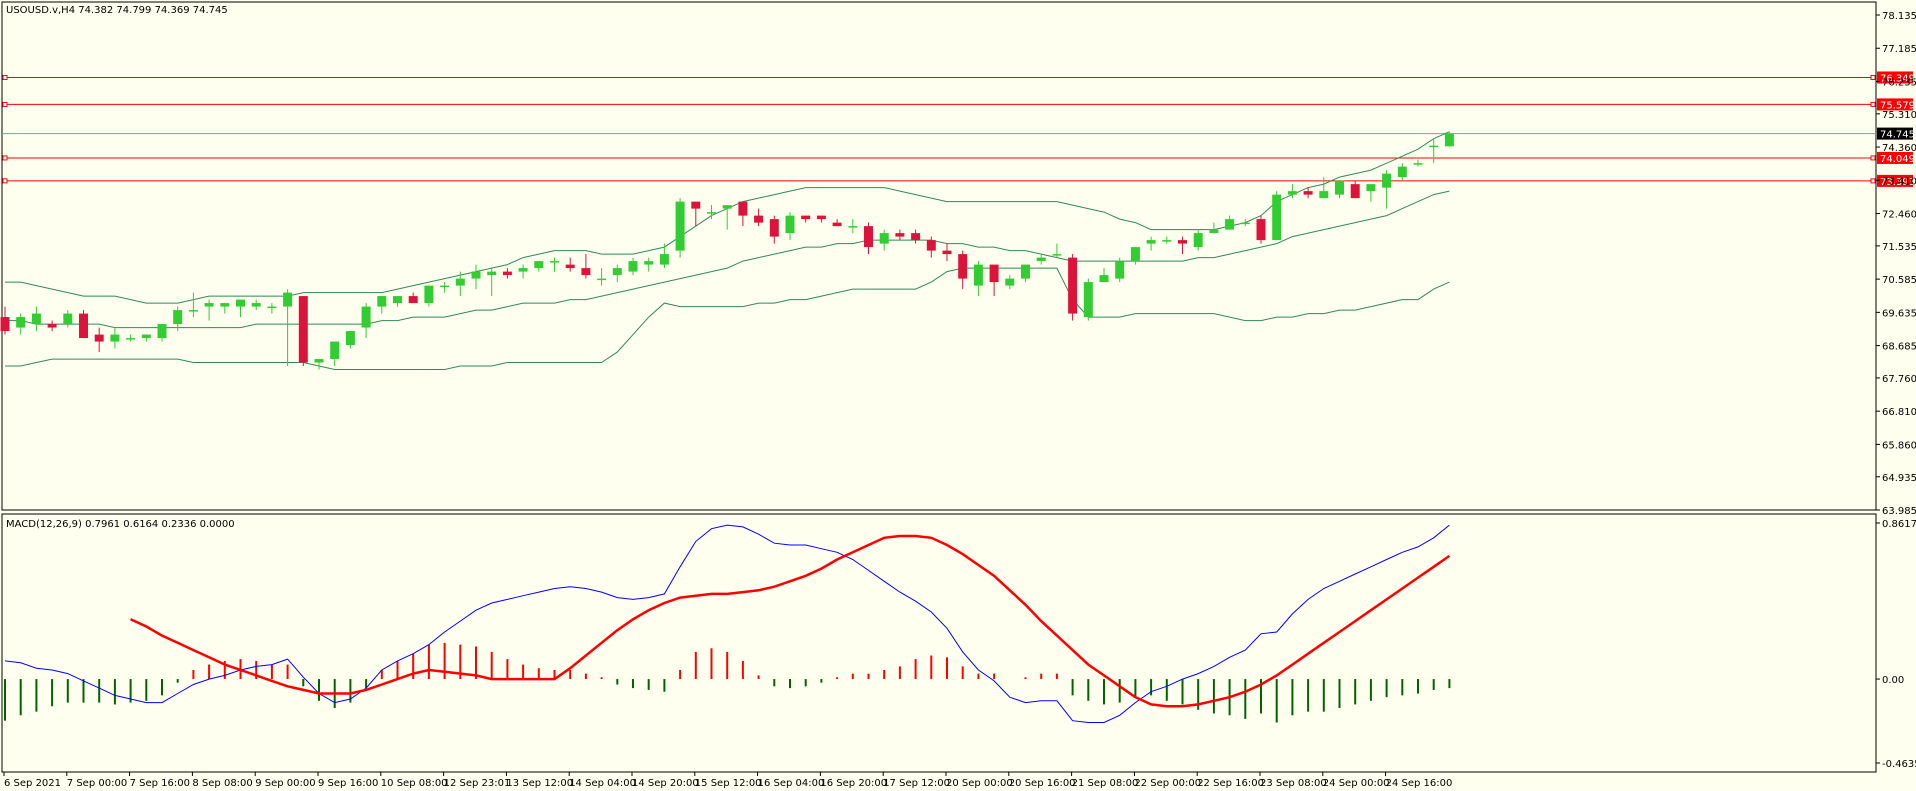 This screenshot has width=1916, height=791. I want to click on bollinger-middle, so click(727, 259).